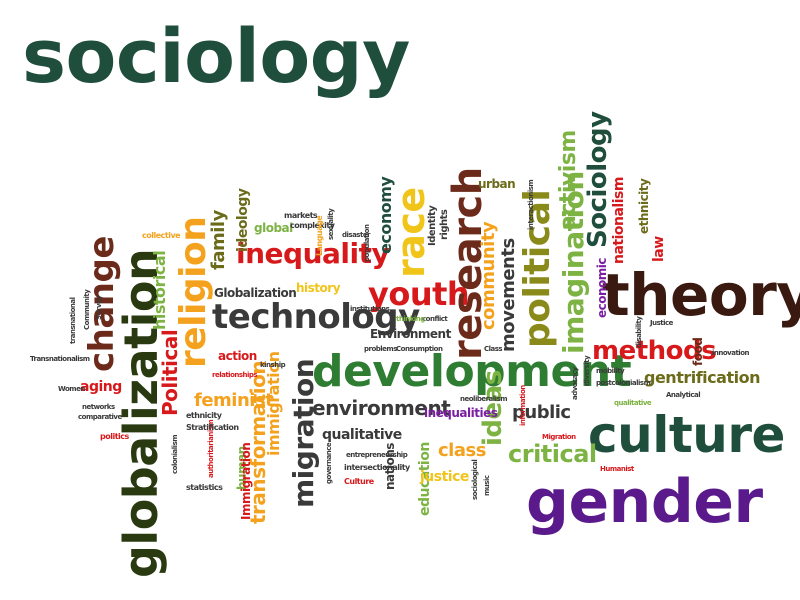 The image size is (800, 600). Describe the element at coordinates (661, 323) in the screenshot. I see `cloud-word-justice-cap: Justice` at that location.